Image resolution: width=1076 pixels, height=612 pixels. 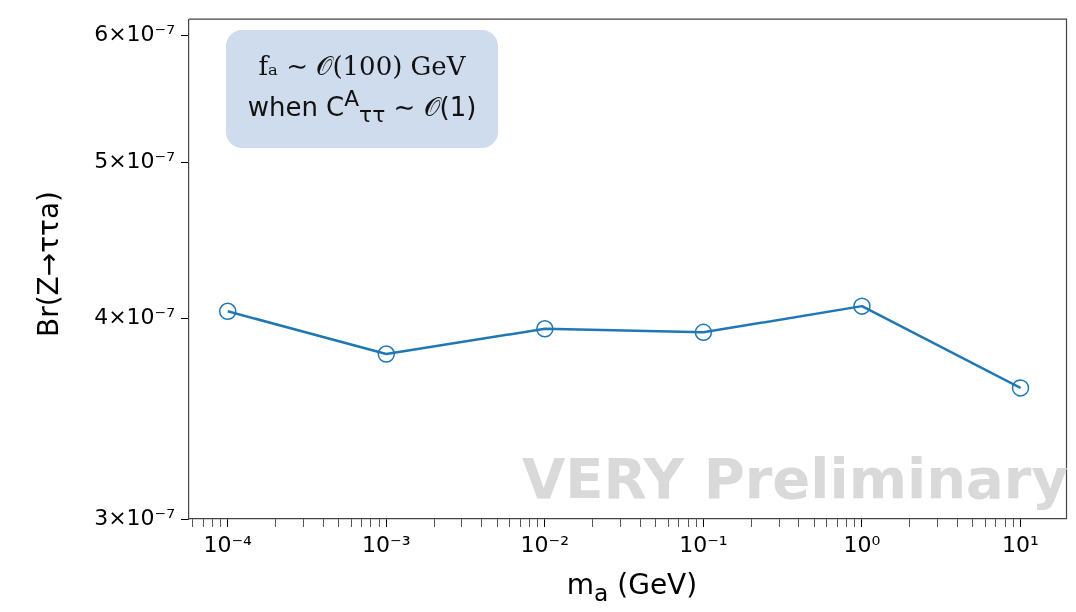 What do you see at coordinates (862, 544) in the screenshot?
I see `x-tick-label: 10⁰` at bounding box center [862, 544].